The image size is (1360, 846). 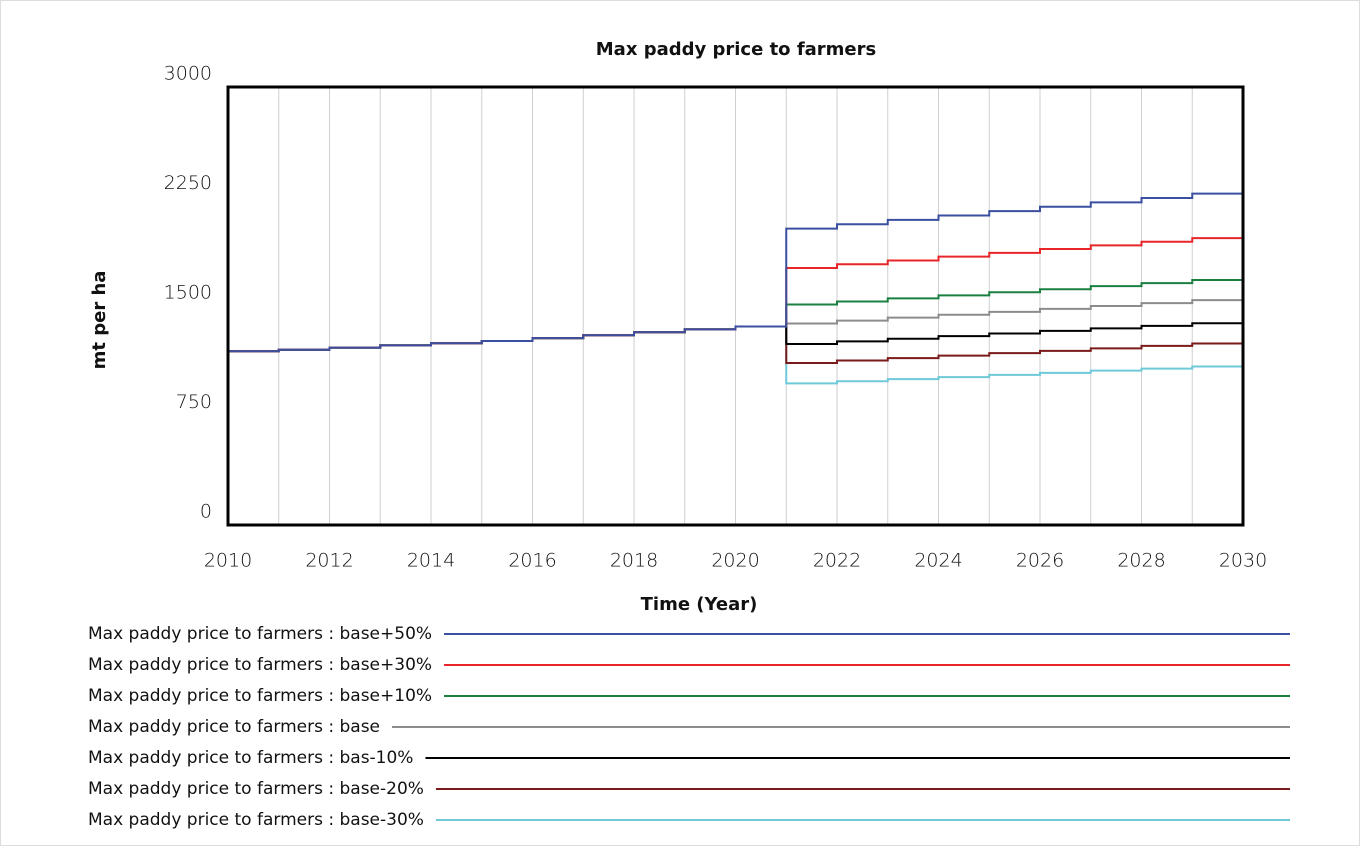 I want to click on x-axis-label: Time (Year), so click(x=699, y=604).